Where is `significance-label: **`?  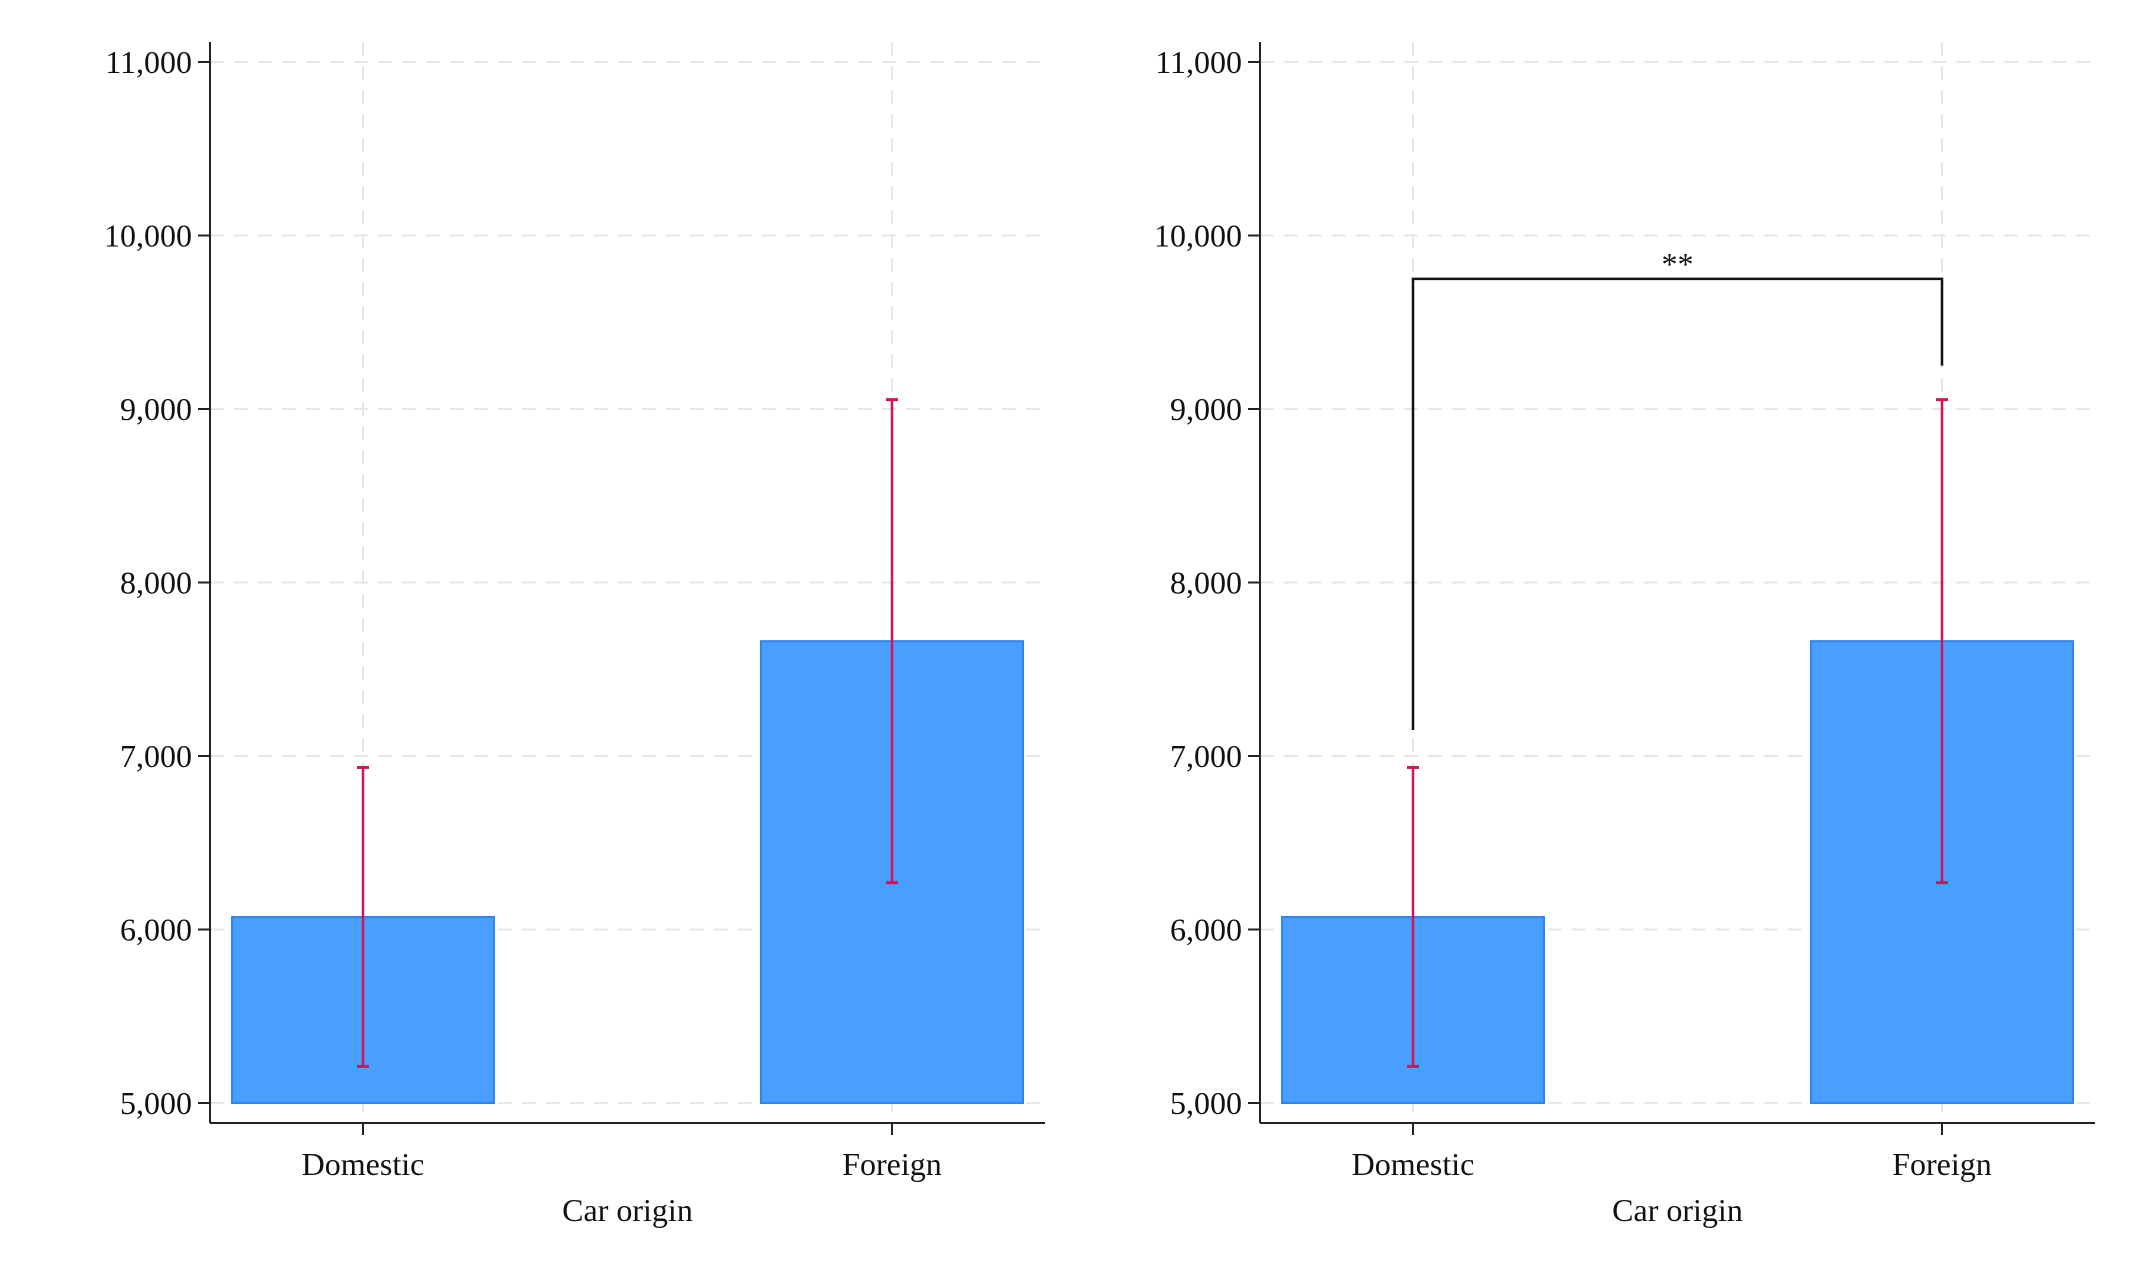 significance-label: ** is located at coordinates (1678, 264).